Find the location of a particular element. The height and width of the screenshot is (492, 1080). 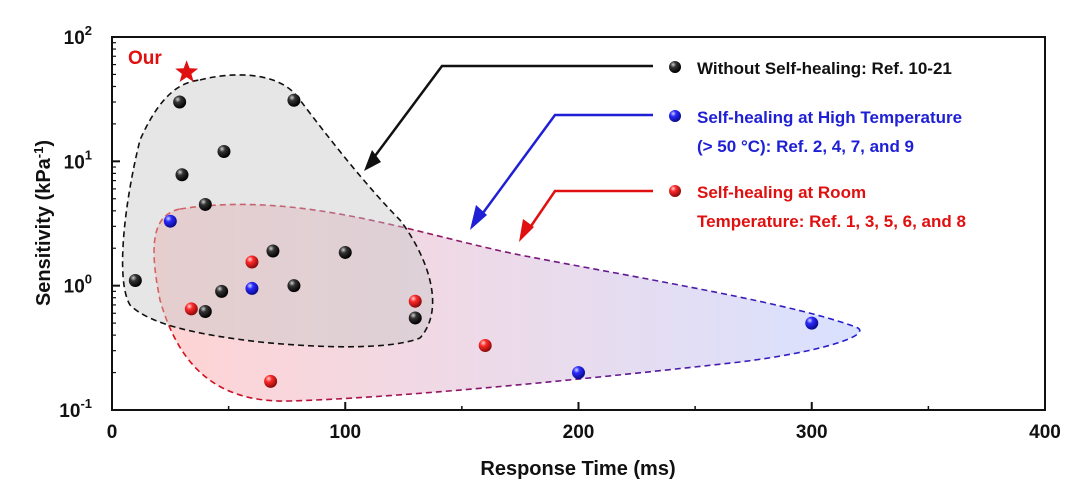

x-axis-title: Response Time (ms) is located at coordinates (577, 469).